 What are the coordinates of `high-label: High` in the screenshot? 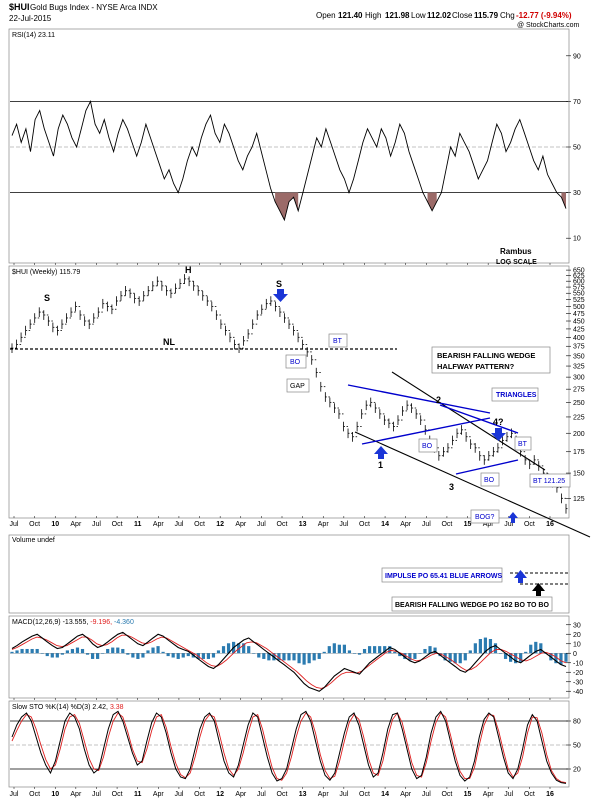 It's located at (373, 15).